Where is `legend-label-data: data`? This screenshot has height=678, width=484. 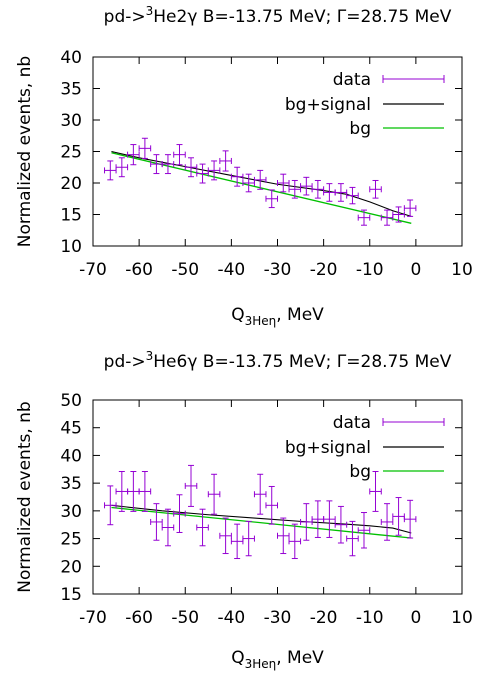 legend-label-data: data is located at coordinates (352, 80).